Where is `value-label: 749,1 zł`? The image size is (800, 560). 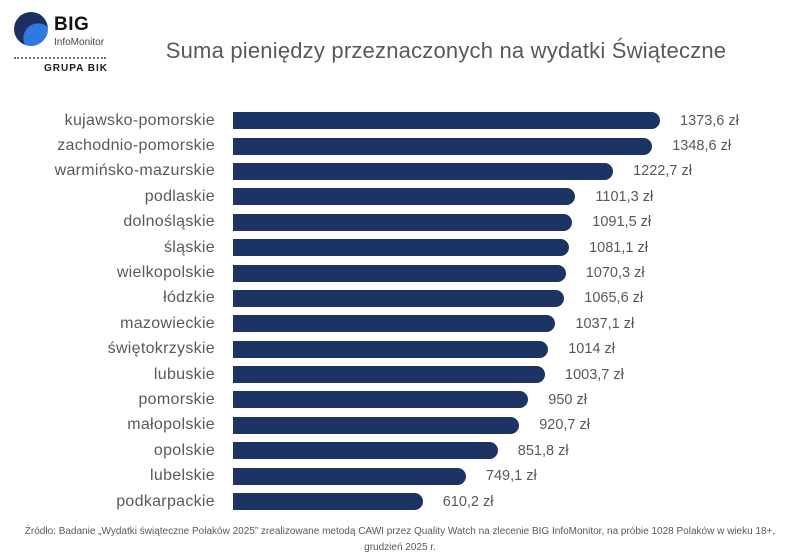 value-label: 749,1 zł is located at coordinates (511, 476).